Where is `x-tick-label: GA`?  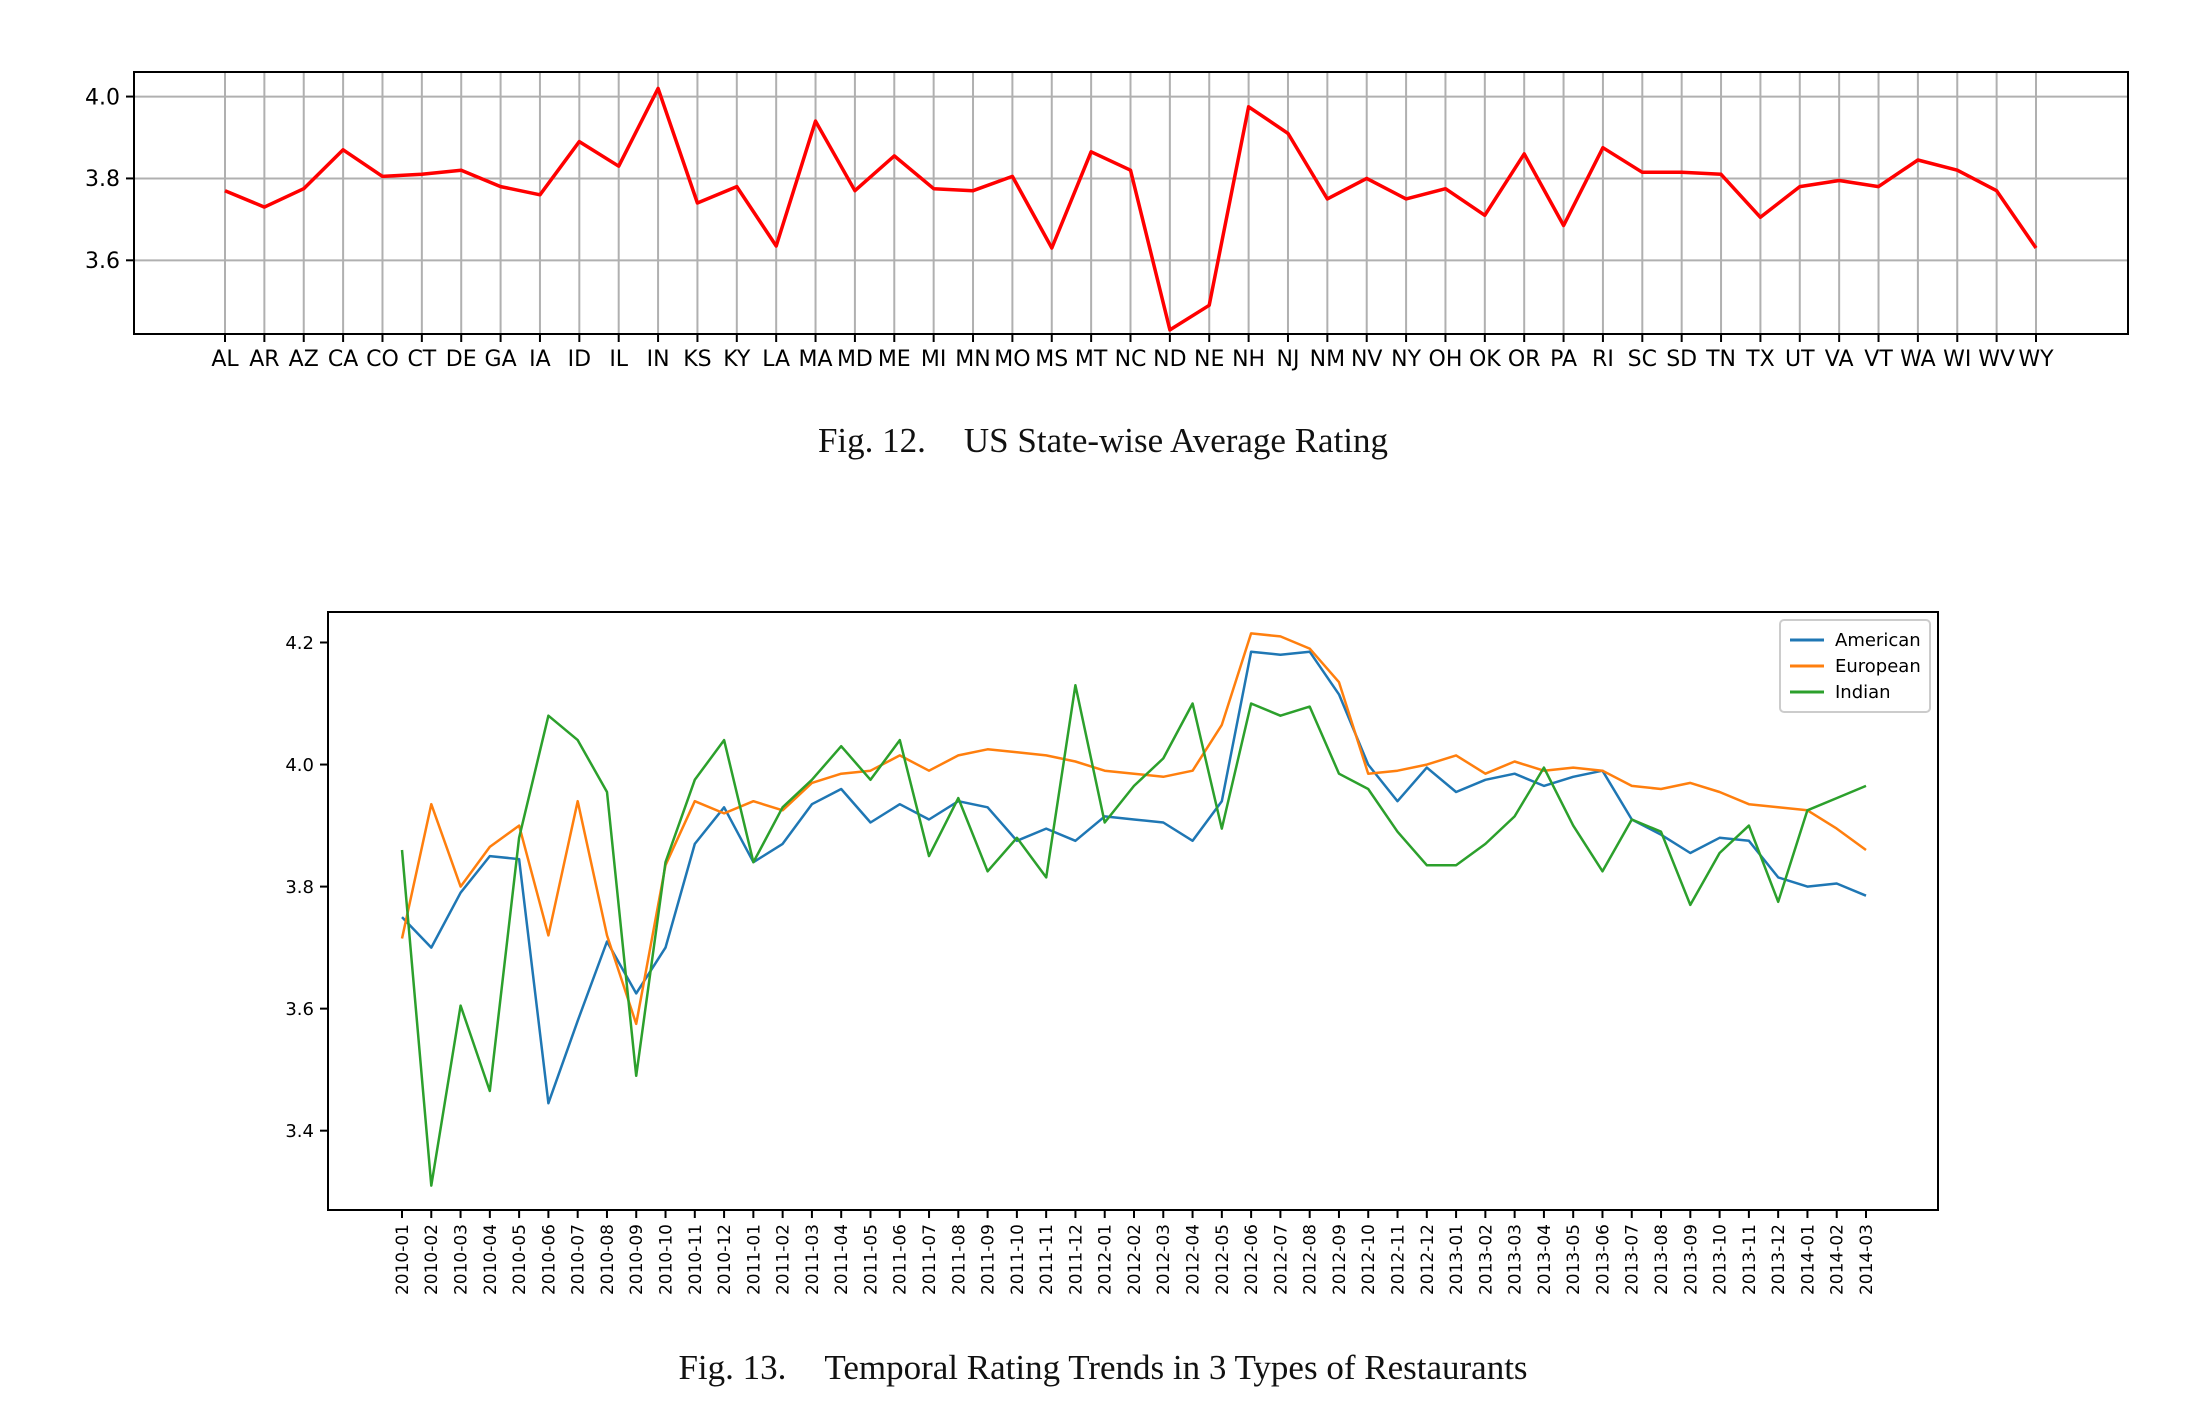
x-tick-label: GA is located at coordinates (501, 359).